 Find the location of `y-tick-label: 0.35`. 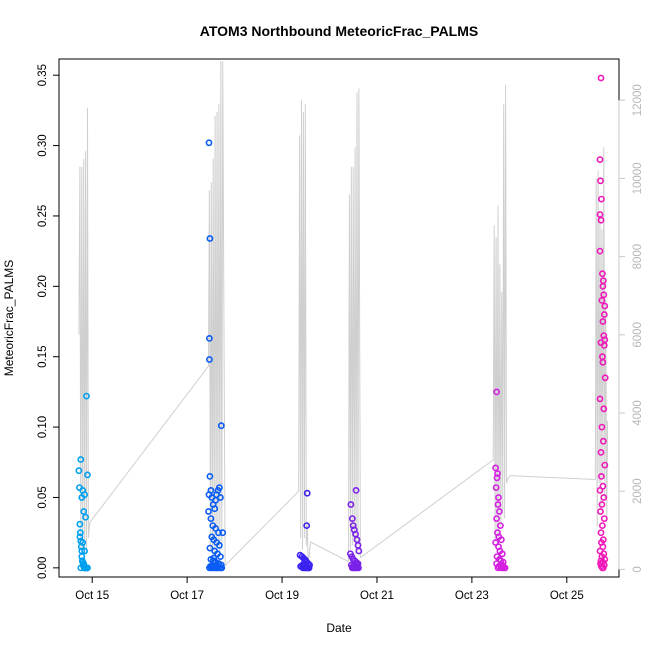

y-tick-label: 0.35 is located at coordinates (43, 75).